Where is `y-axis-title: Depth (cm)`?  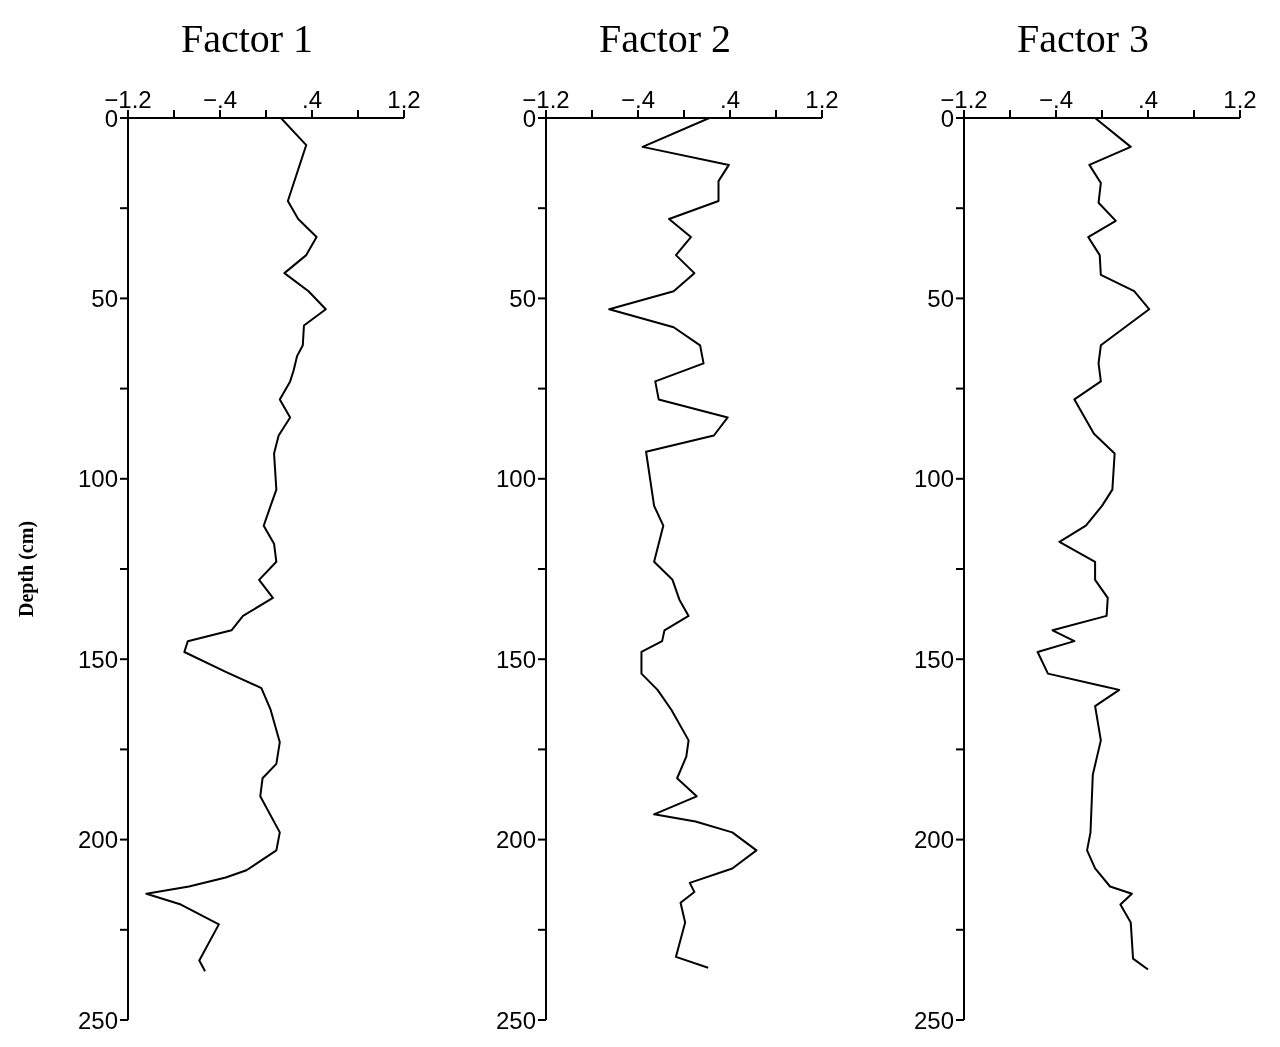
y-axis-title: Depth (cm) is located at coordinates (27, 569).